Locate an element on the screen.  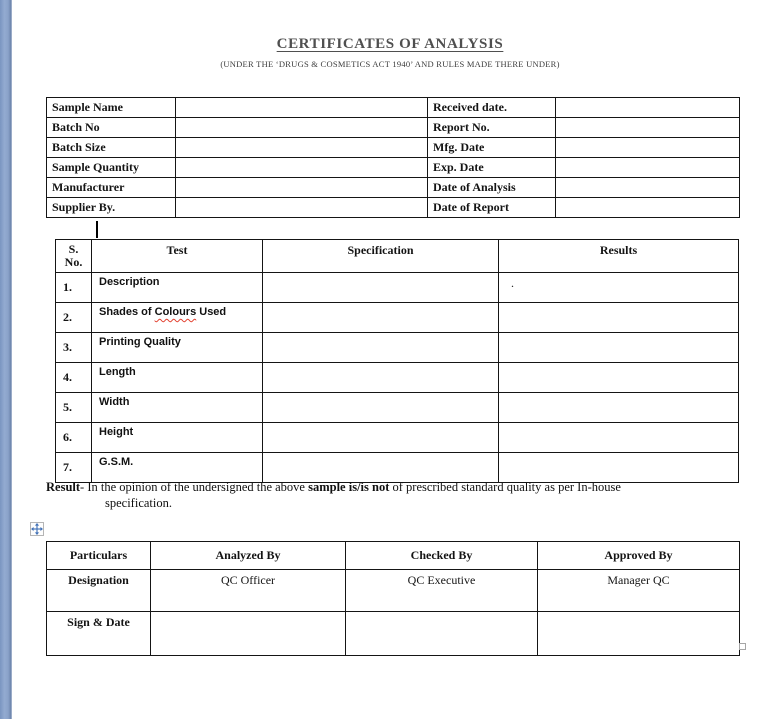
field-value-batch-size is located at coordinates (301, 147).